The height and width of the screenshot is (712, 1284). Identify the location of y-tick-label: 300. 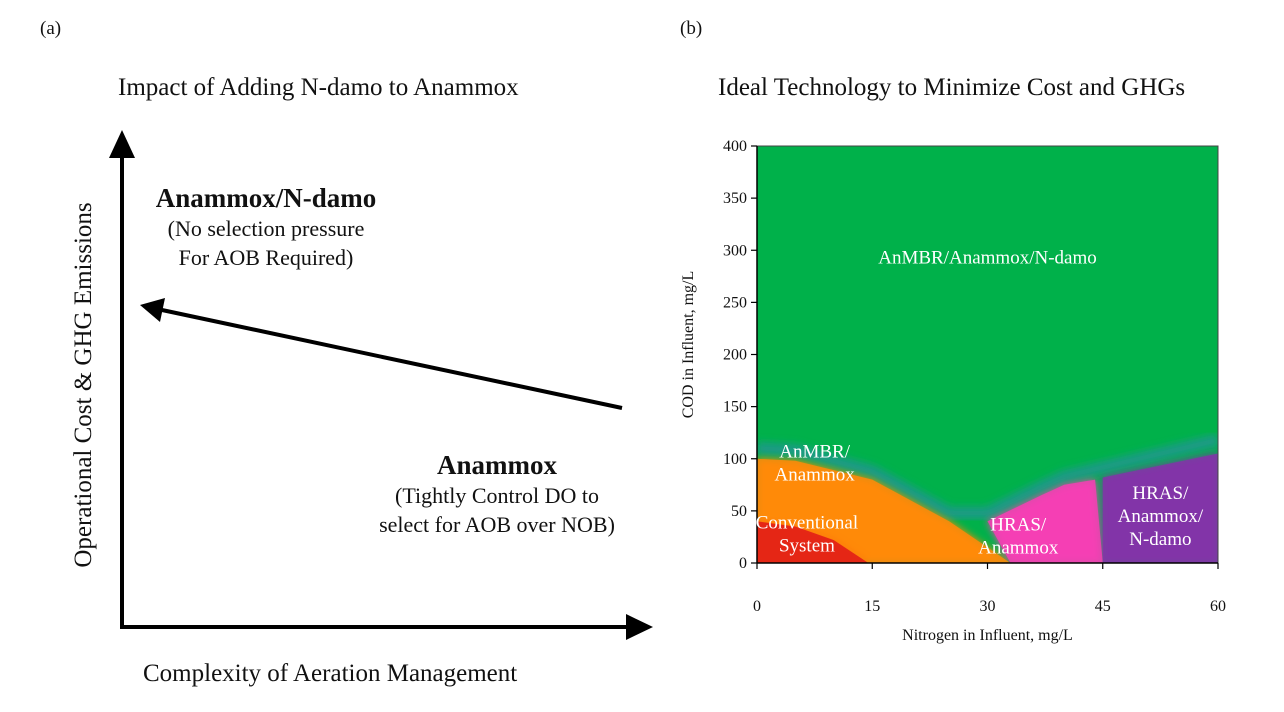
(735, 250).